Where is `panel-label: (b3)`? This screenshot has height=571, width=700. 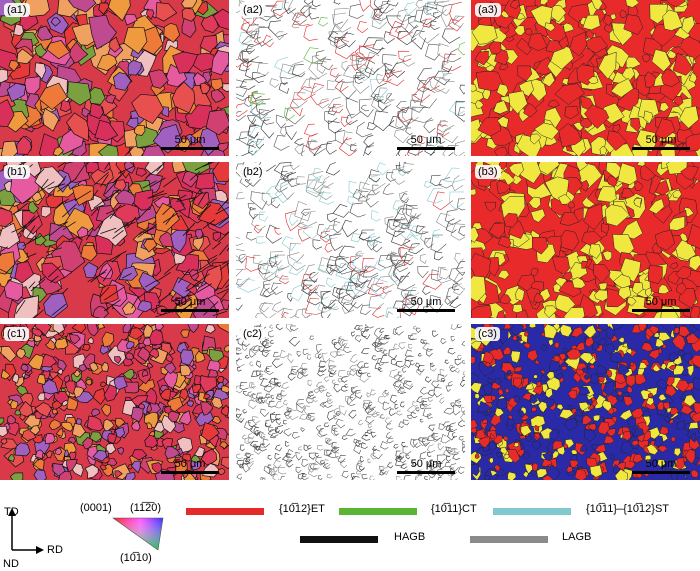
panel-label: (b3) is located at coordinates (488, 172).